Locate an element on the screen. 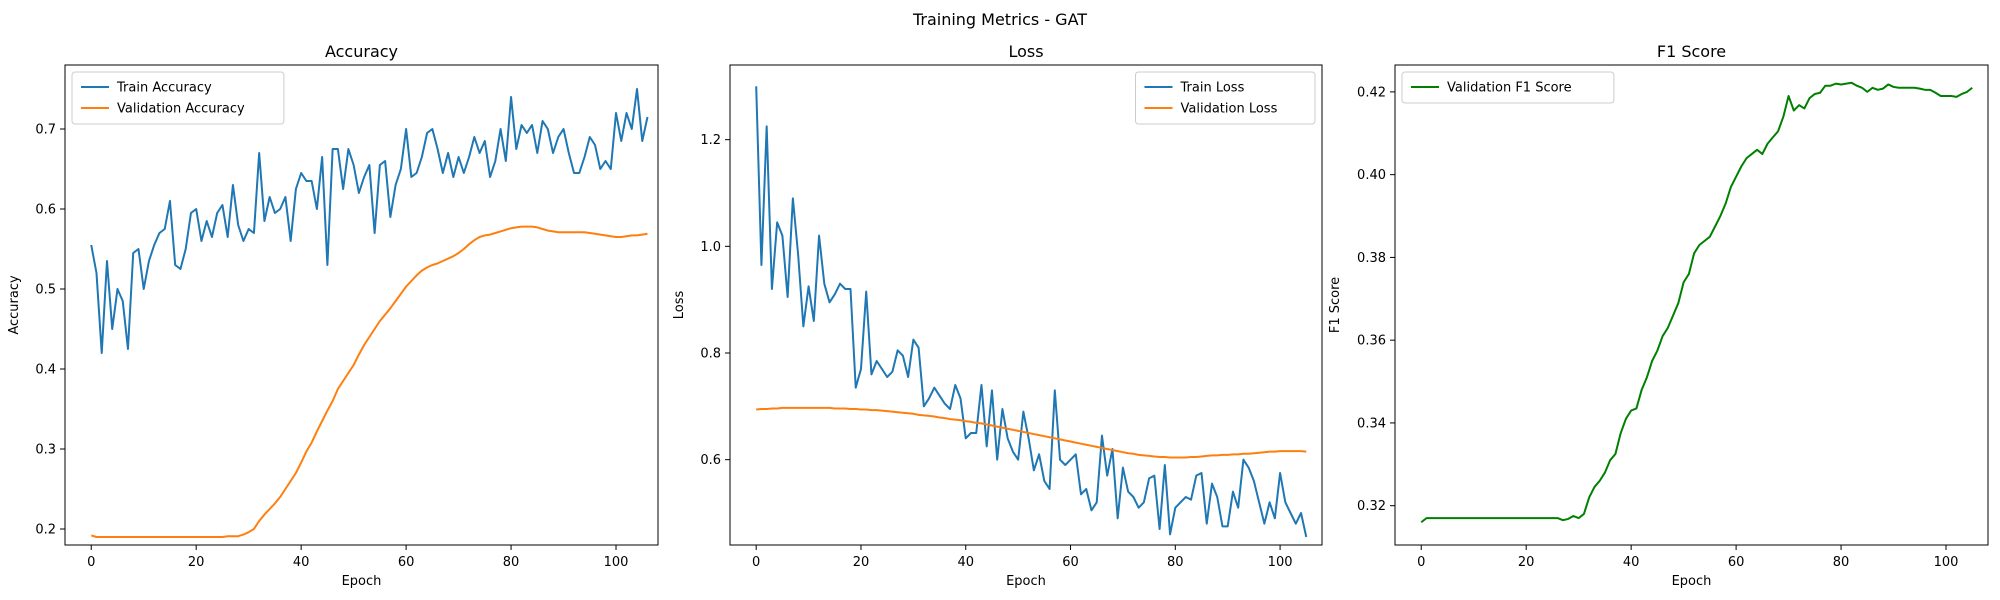 The image size is (2000, 600). y-tick-label: 0.7 is located at coordinates (45, 130).